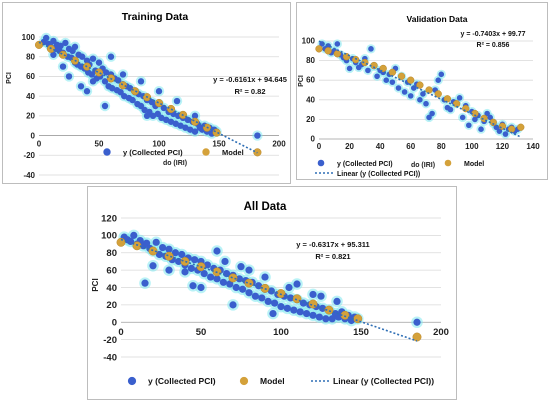 The height and width of the screenshot is (403, 550). I want to click on x-tick-label: 140, so click(533, 146).